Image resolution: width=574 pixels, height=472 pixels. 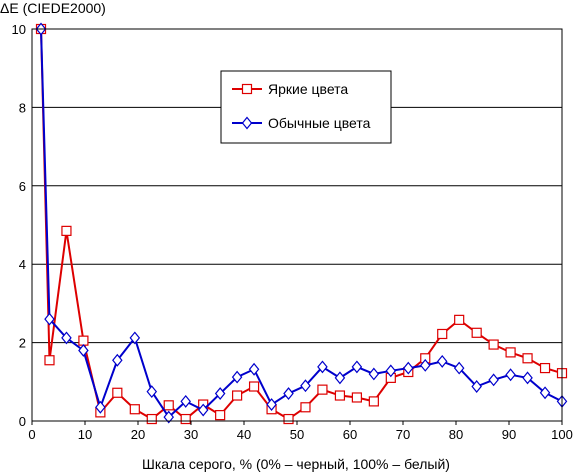 What do you see at coordinates (22, 264) in the screenshot?
I see `y-tick-label: 4` at bounding box center [22, 264].